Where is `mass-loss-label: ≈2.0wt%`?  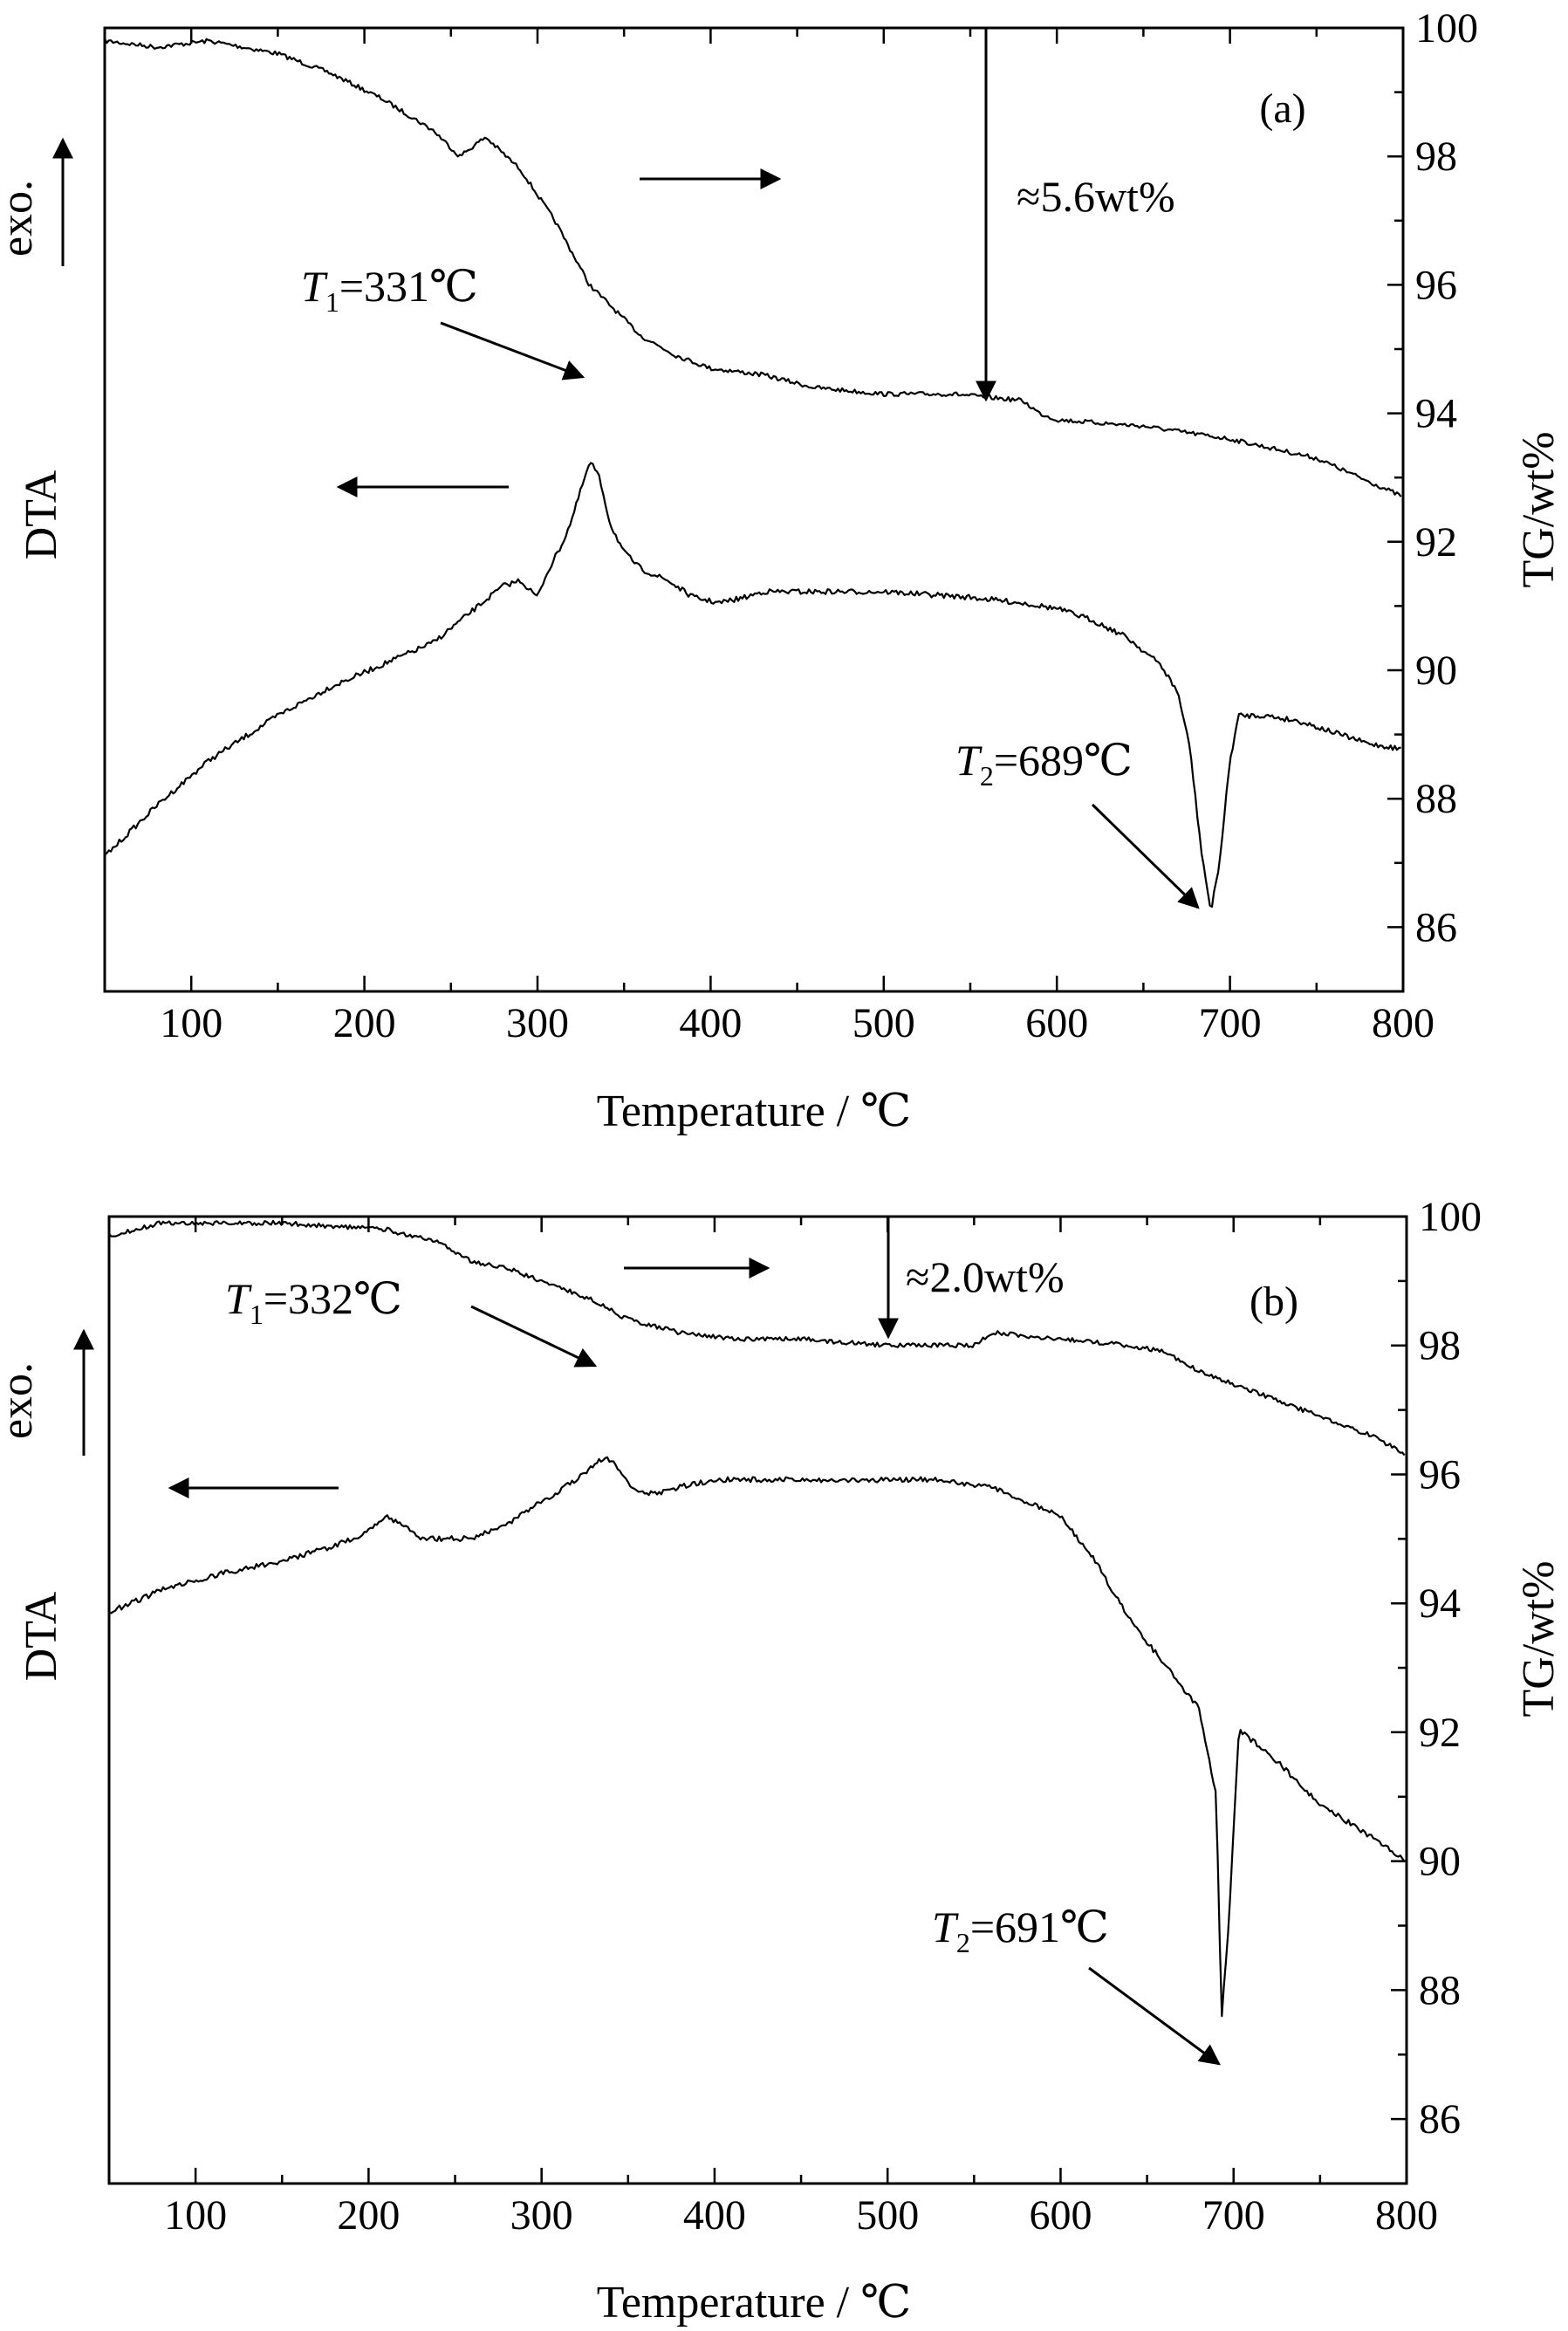
mass-loss-label: ≈2.0wt% is located at coordinates (985, 1276).